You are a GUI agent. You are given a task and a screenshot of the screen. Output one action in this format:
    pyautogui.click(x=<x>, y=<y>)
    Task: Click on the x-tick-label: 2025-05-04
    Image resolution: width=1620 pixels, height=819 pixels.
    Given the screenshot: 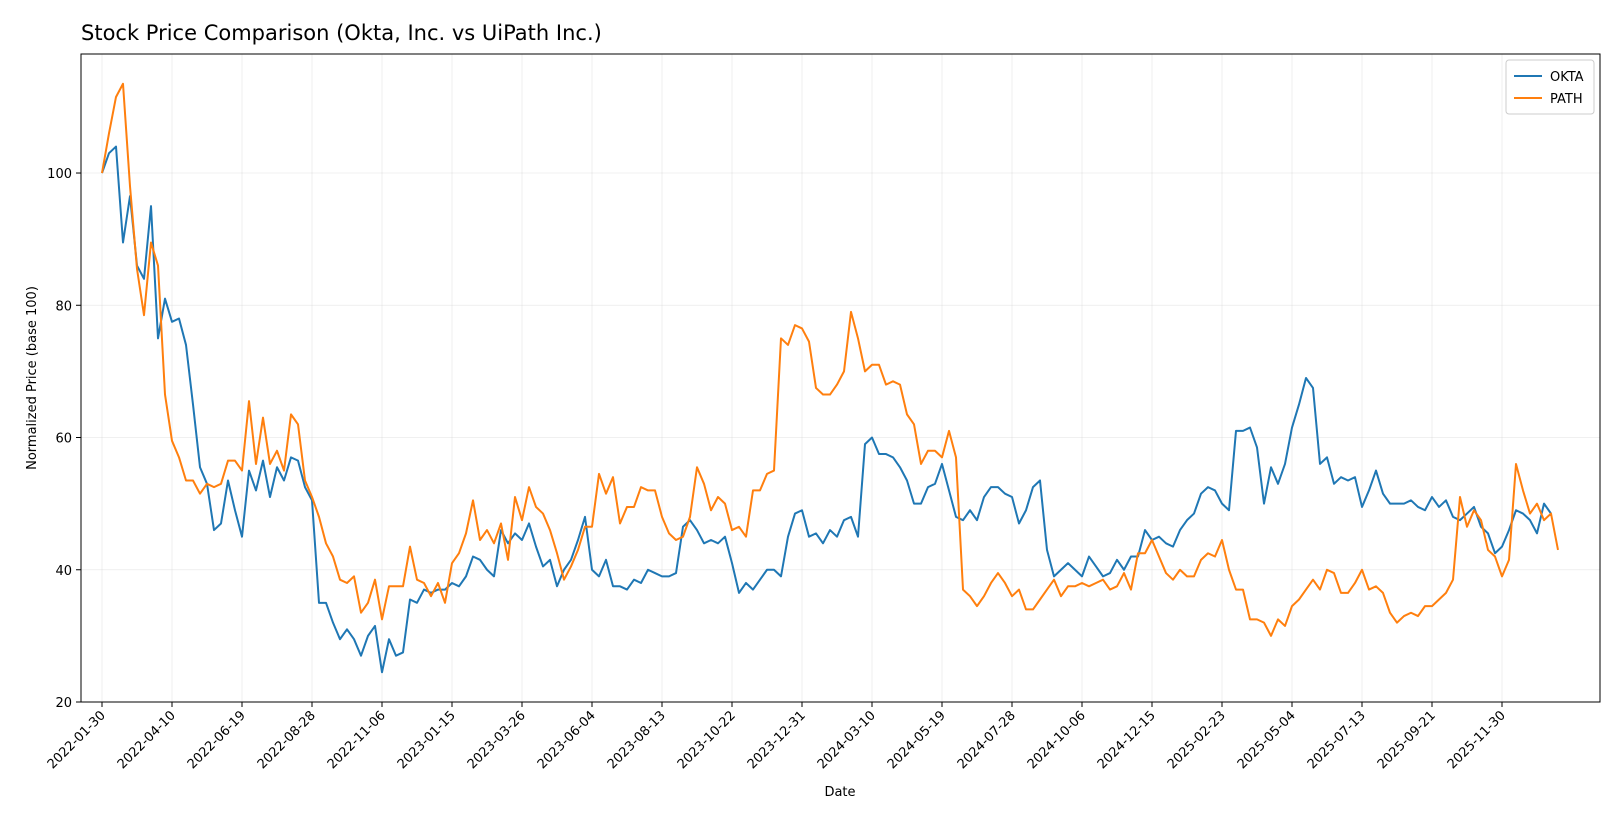 What is the action you would take?
    pyautogui.click(x=1267, y=740)
    